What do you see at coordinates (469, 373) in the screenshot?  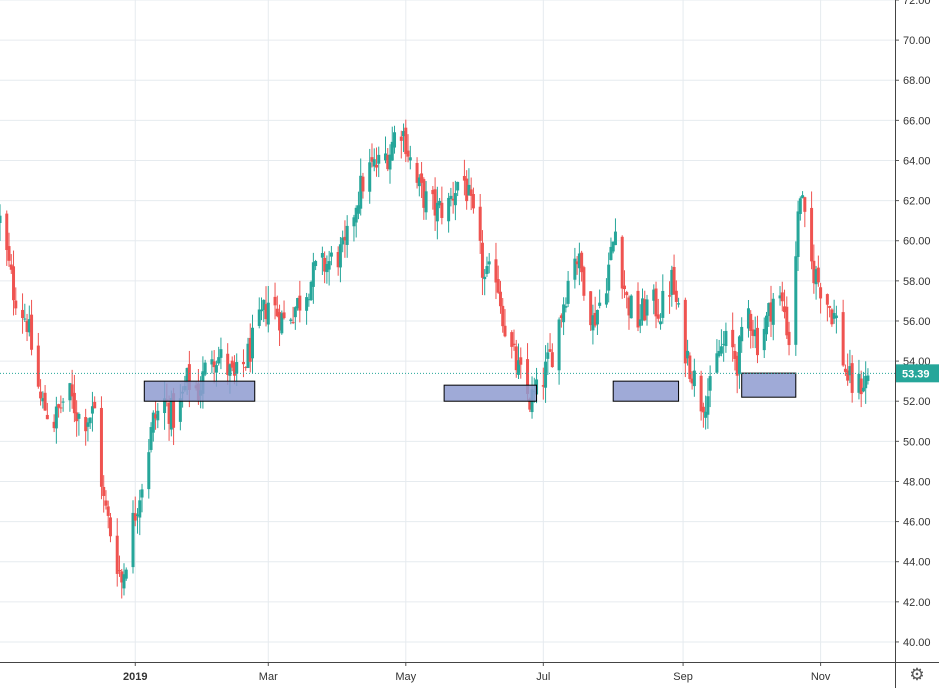 I see `last-price-marker: 53.39` at bounding box center [469, 373].